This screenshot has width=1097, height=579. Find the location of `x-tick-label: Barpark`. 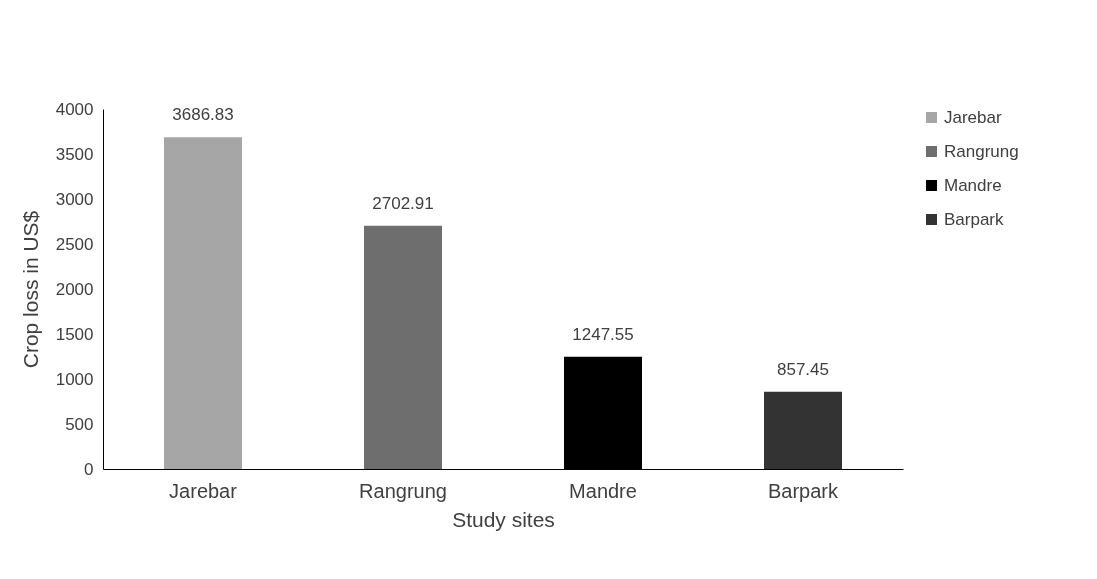

x-tick-label: Barpark is located at coordinates (803, 490).